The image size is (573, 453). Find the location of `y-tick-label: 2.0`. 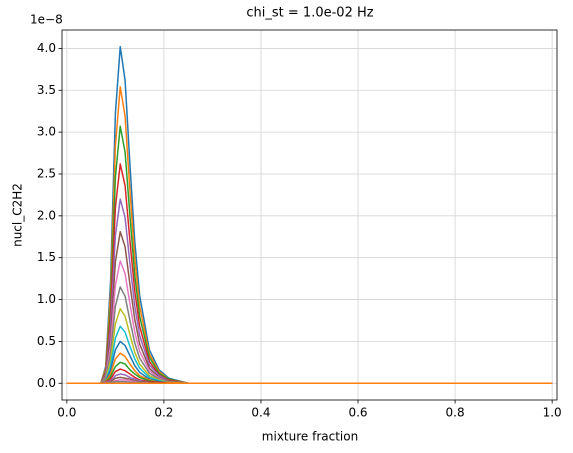

y-tick-label: 2.0 is located at coordinates (46, 215).